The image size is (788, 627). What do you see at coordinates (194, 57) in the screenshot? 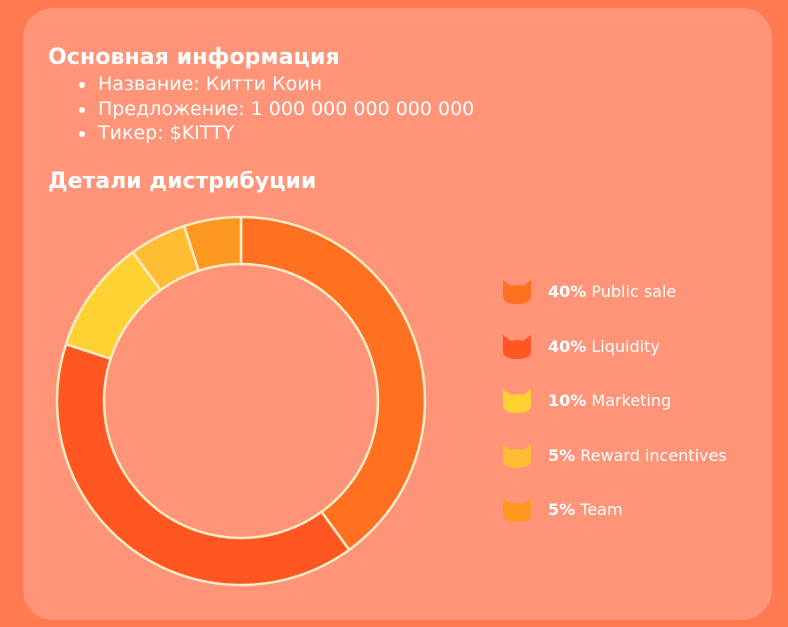
I see `basic-info-heading: Основная информация` at bounding box center [194, 57].